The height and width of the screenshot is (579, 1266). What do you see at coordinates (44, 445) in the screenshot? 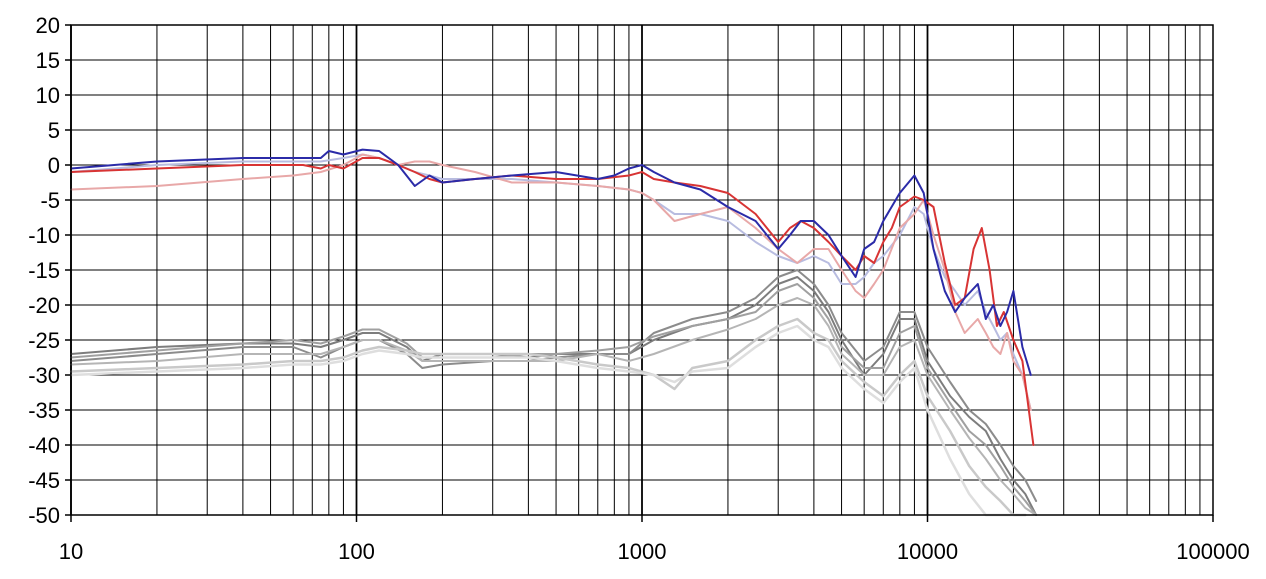
I see `y-tick-label: -40` at bounding box center [44, 445].